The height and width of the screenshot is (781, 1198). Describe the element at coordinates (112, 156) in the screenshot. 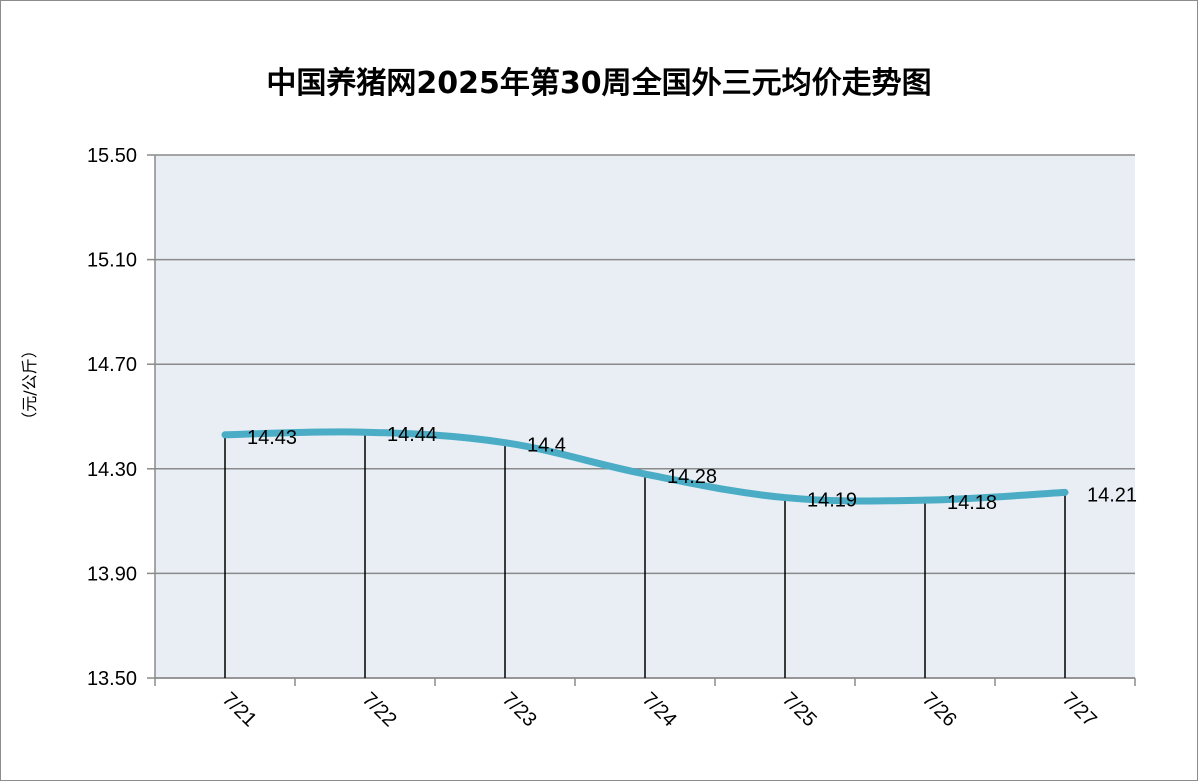

I see `y-tick-label: 15.50` at that location.